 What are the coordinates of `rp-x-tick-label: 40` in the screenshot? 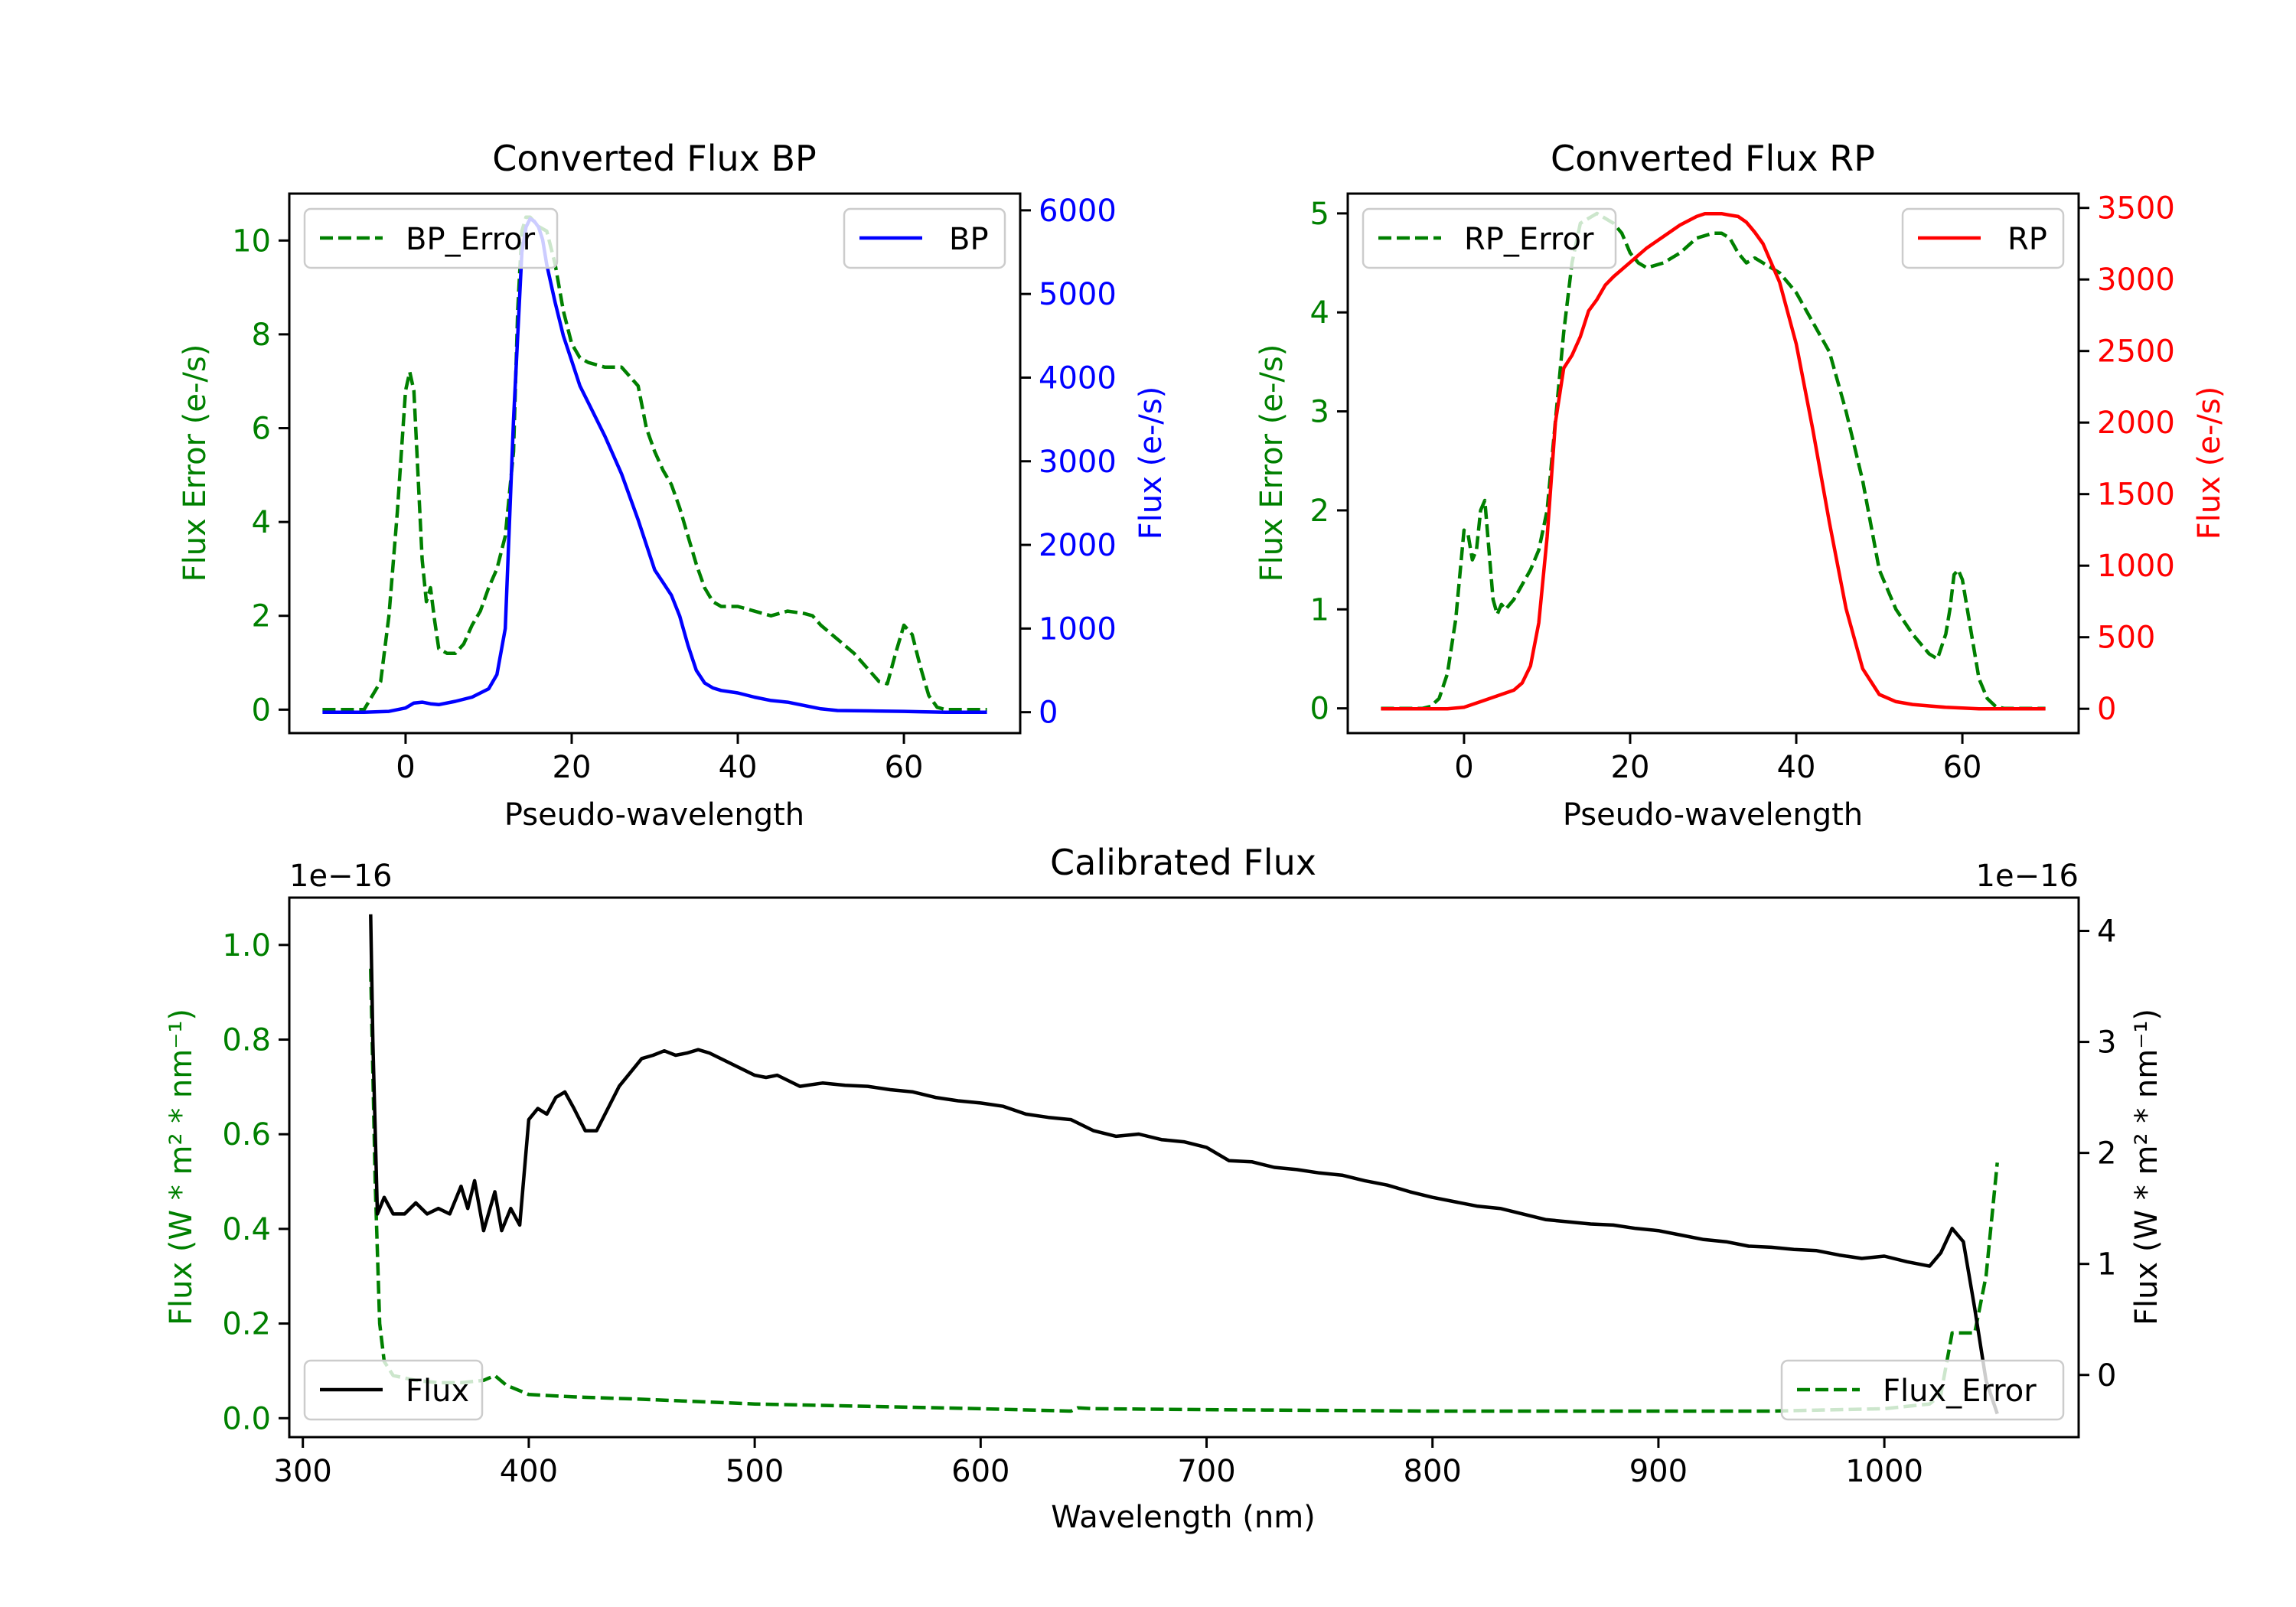 It's located at (1796, 767).